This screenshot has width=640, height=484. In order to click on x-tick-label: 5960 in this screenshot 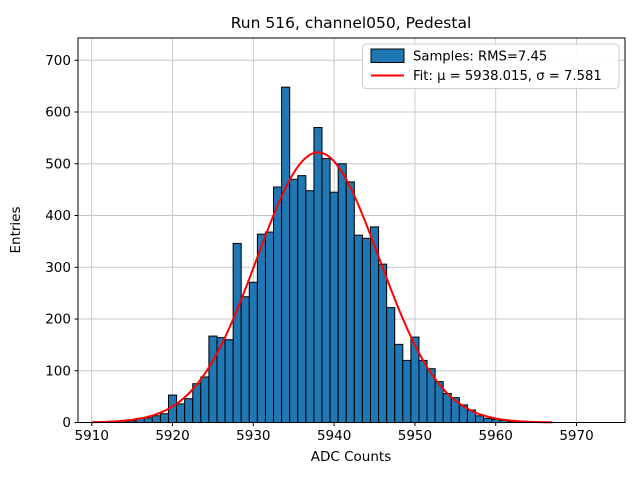, I will do `click(496, 436)`.